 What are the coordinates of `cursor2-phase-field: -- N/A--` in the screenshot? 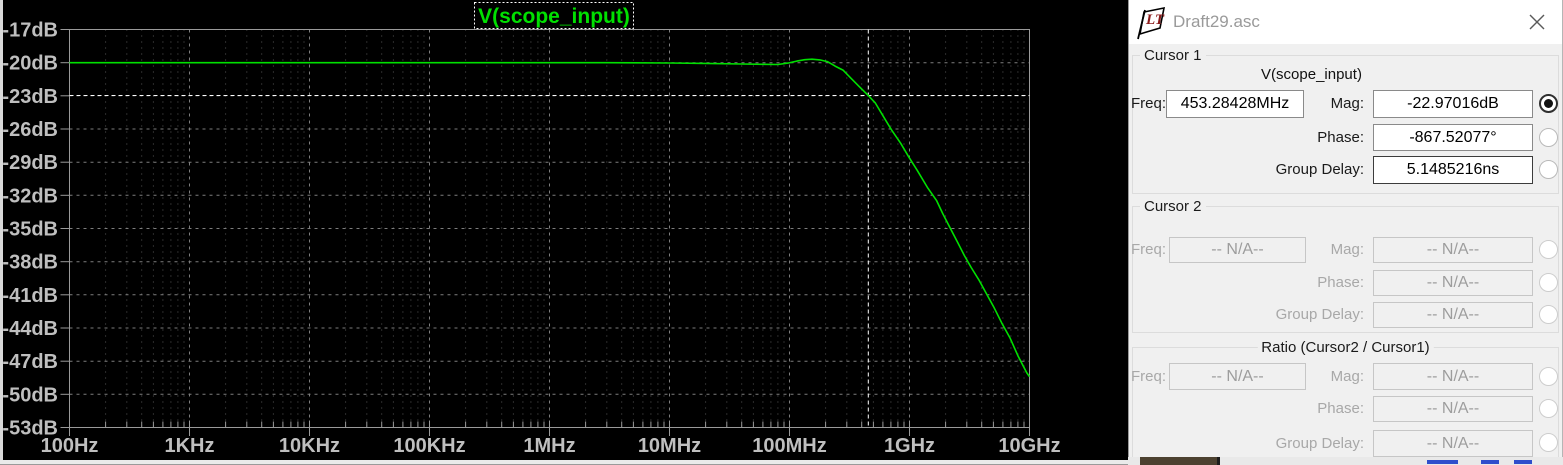 It's located at (1453, 283).